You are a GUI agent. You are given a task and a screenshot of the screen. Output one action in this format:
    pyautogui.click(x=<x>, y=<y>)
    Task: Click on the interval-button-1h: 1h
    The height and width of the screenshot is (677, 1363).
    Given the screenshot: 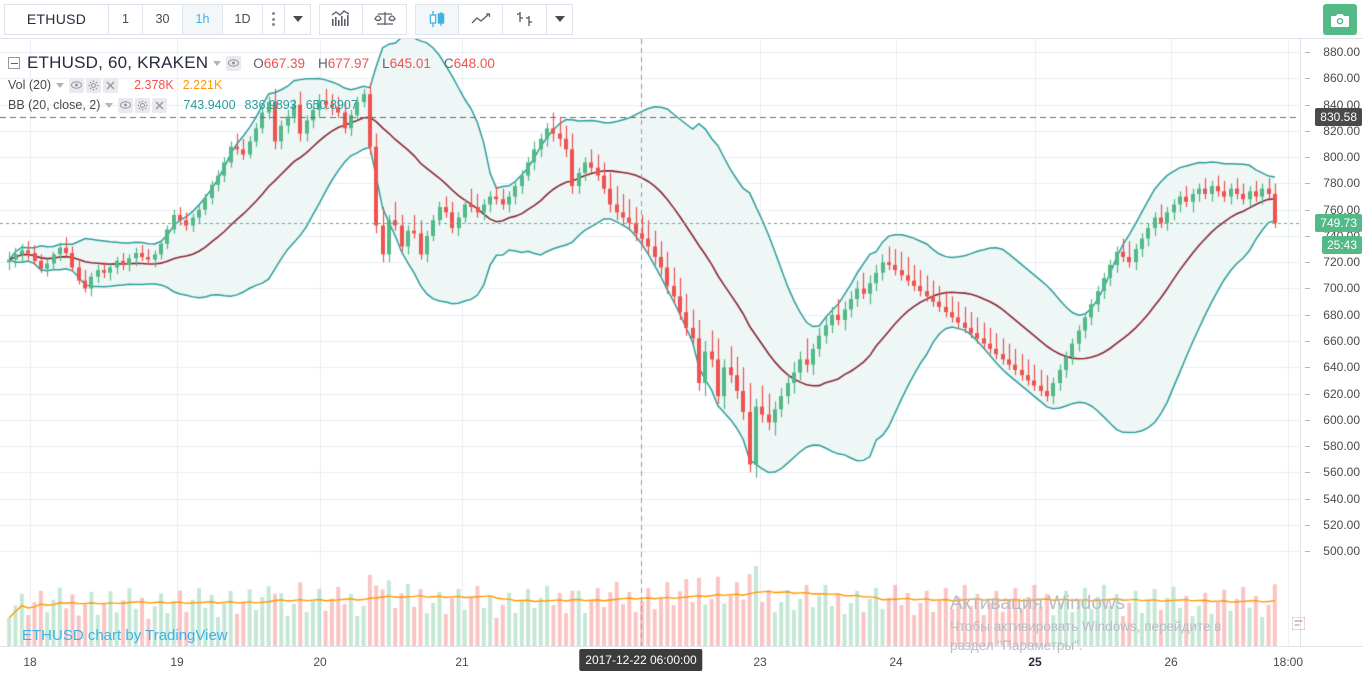 What is the action you would take?
    pyautogui.click(x=203, y=19)
    